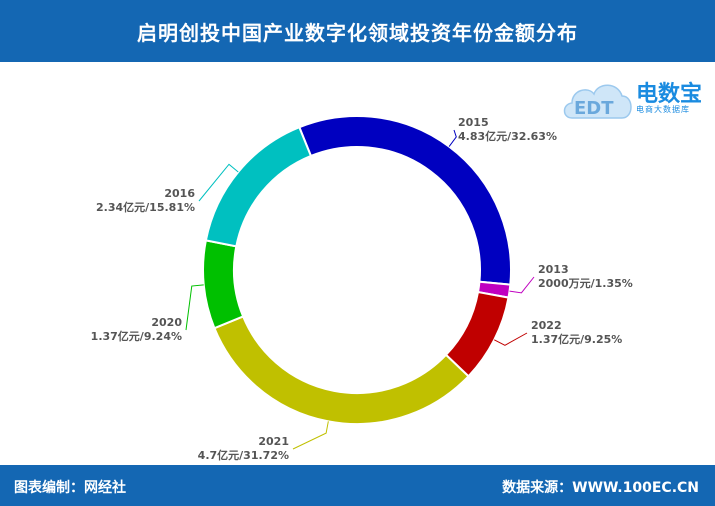 Image resolution: width=715 pixels, height=506 pixels. I want to click on footer-source: 数据来源：WWW.100EC.CN, so click(600, 488).